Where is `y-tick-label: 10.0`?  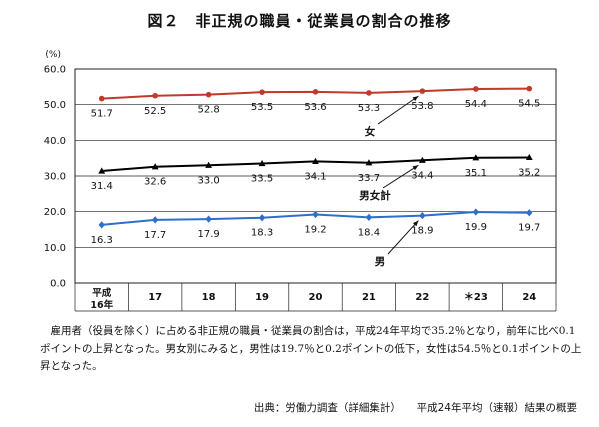 y-tick-label: 10.0 is located at coordinates (55, 248).